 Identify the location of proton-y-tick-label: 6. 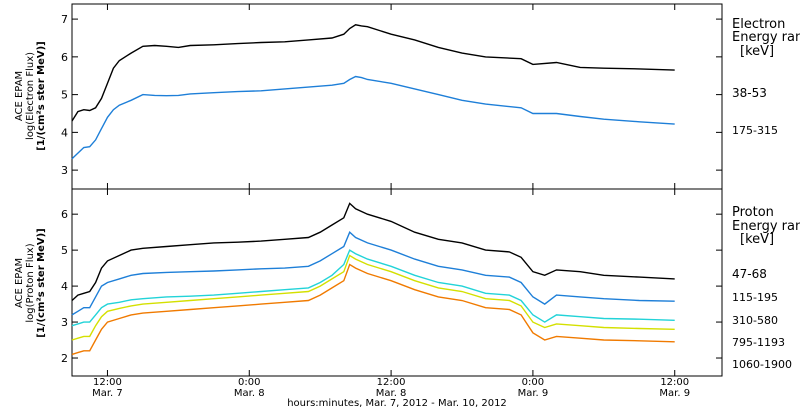
(64, 214).